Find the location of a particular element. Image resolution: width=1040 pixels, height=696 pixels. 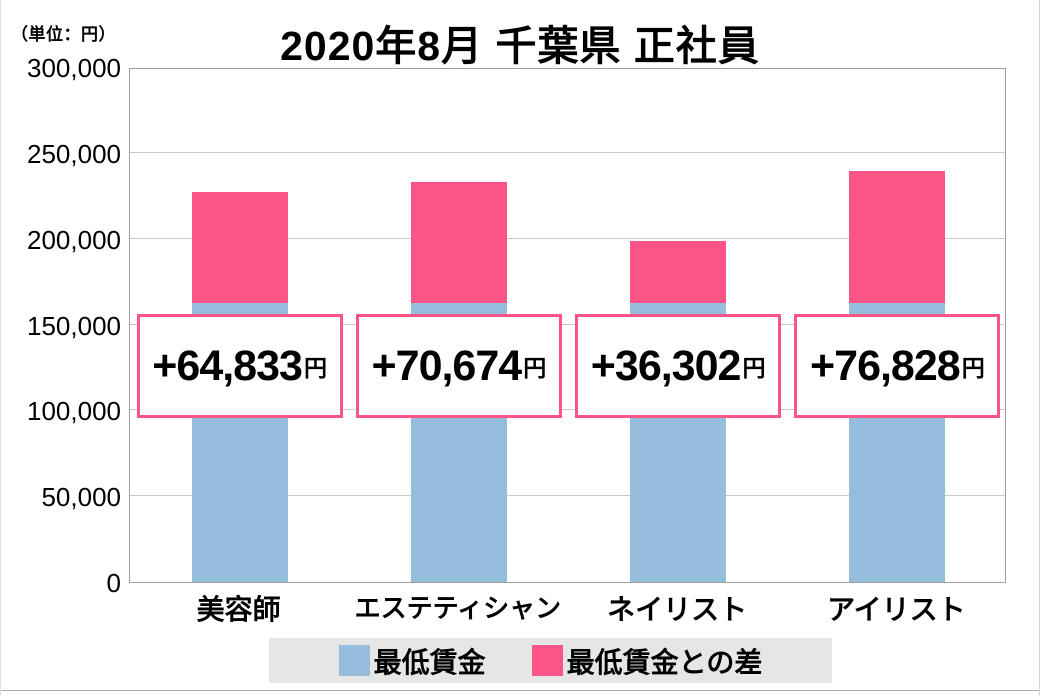

diff-label-box: +36,302 円 is located at coordinates (678, 366).